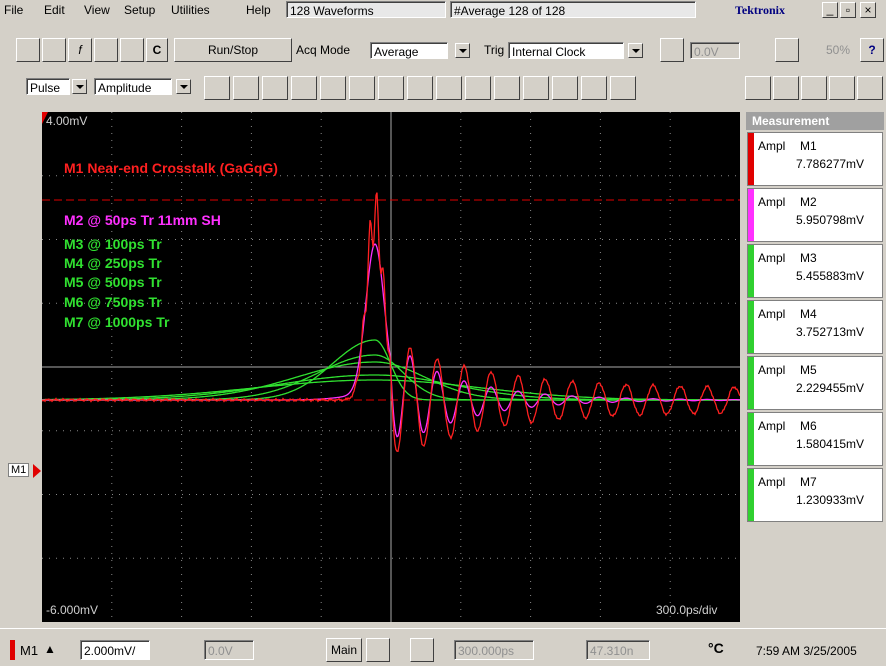 The image size is (886, 666). Describe the element at coordinates (54, 50) in the screenshot. I see `tools-button` at that location.